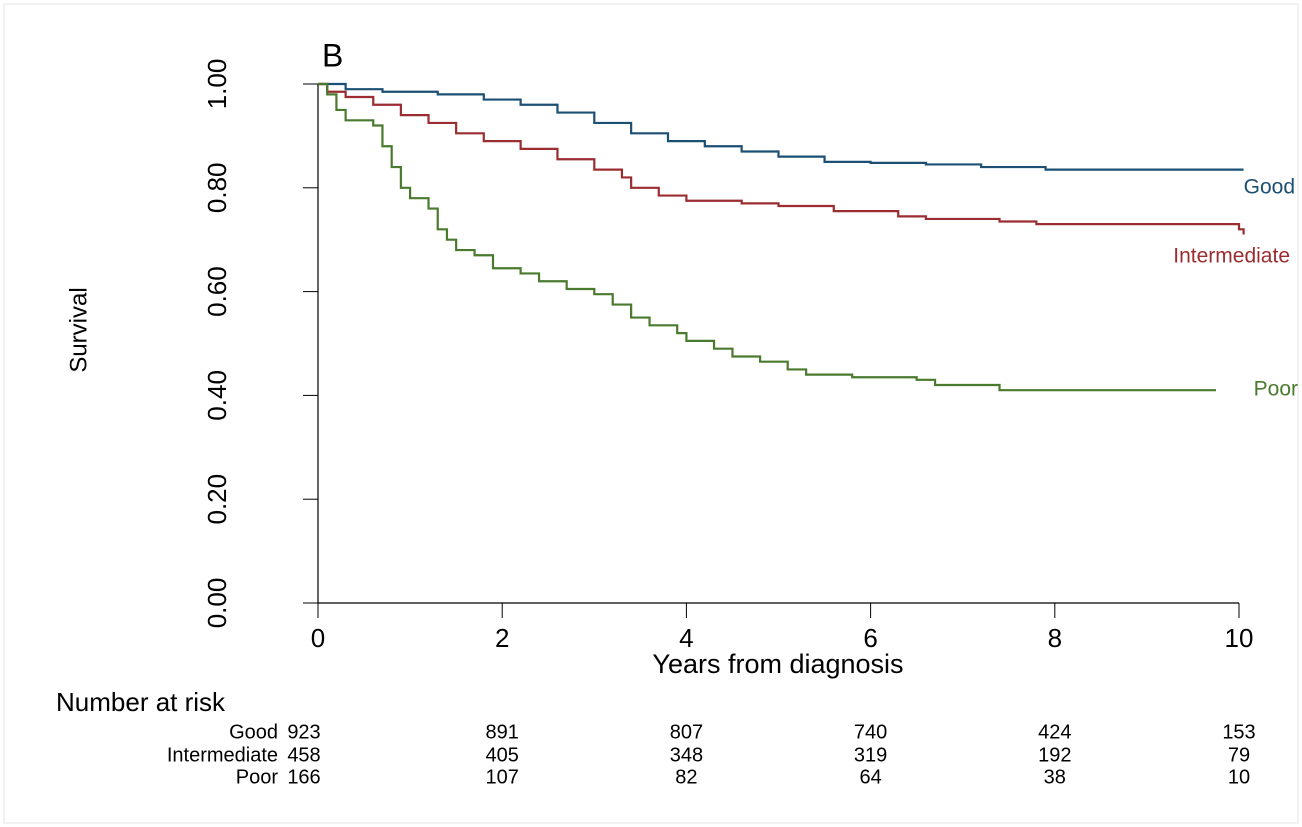 The image size is (1302, 827). Describe the element at coordinates (870, 777) in the screenshot. I see `risk-value: 64` at that location.